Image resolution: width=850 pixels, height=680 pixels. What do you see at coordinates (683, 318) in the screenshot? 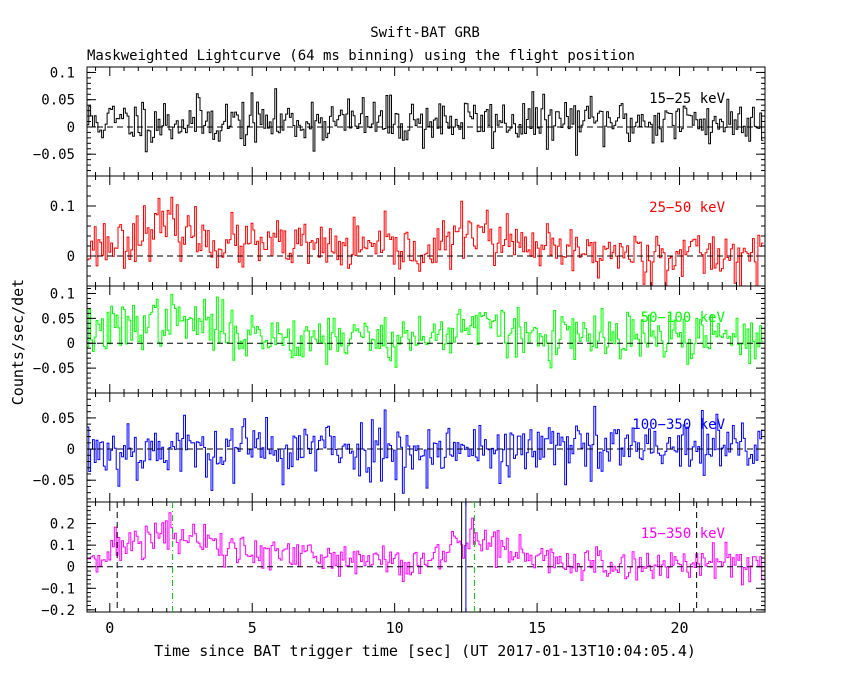
I see `band-label: 50−100 keV` at bounding box center [683, 318].